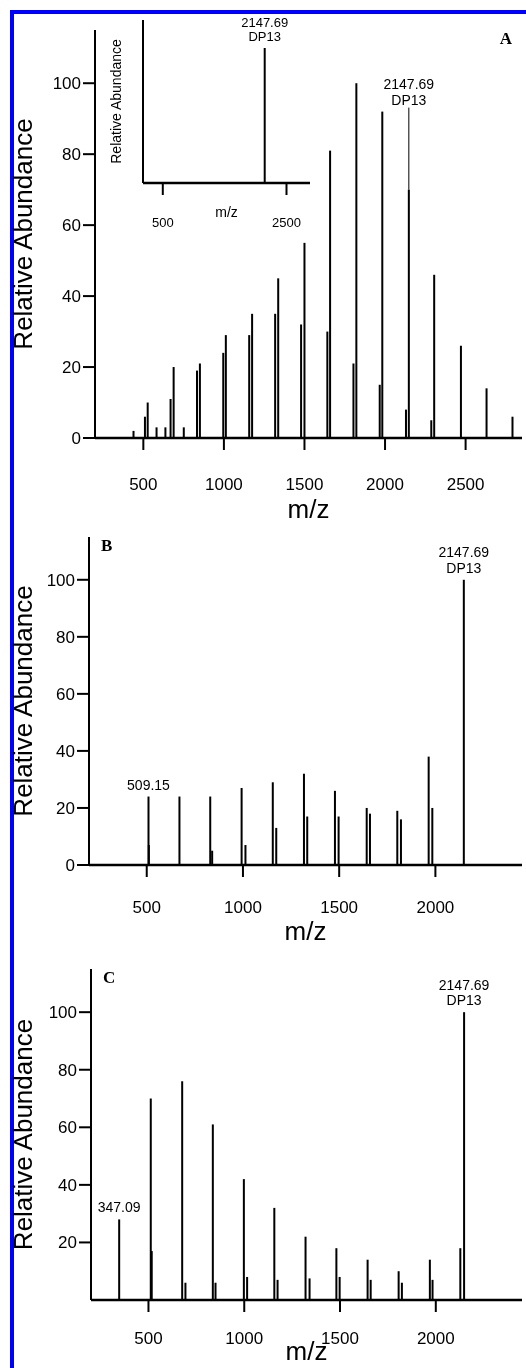 This screenshot has width=526, height=1368. I want to click on annotation: 347.09, so click(119, 1207).